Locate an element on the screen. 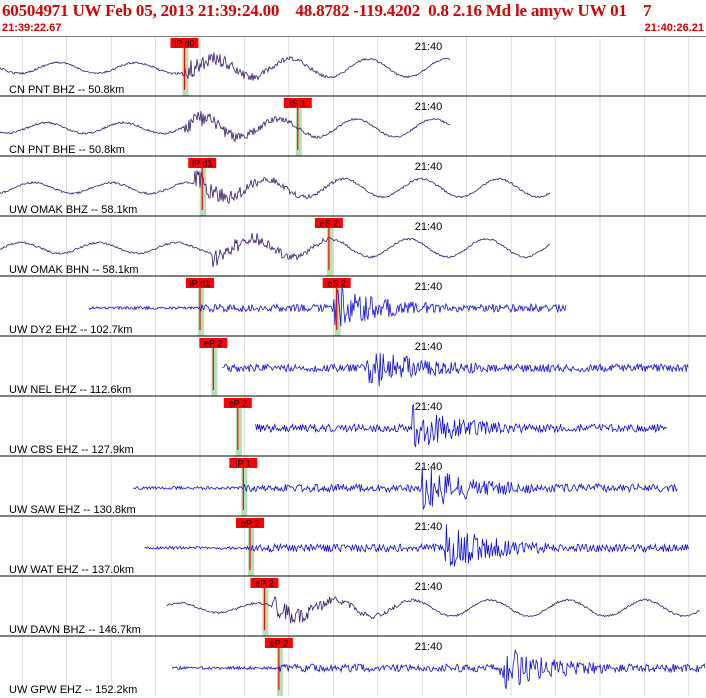  end-time: 21:40:26.21 is located at coordinates (674, 28).